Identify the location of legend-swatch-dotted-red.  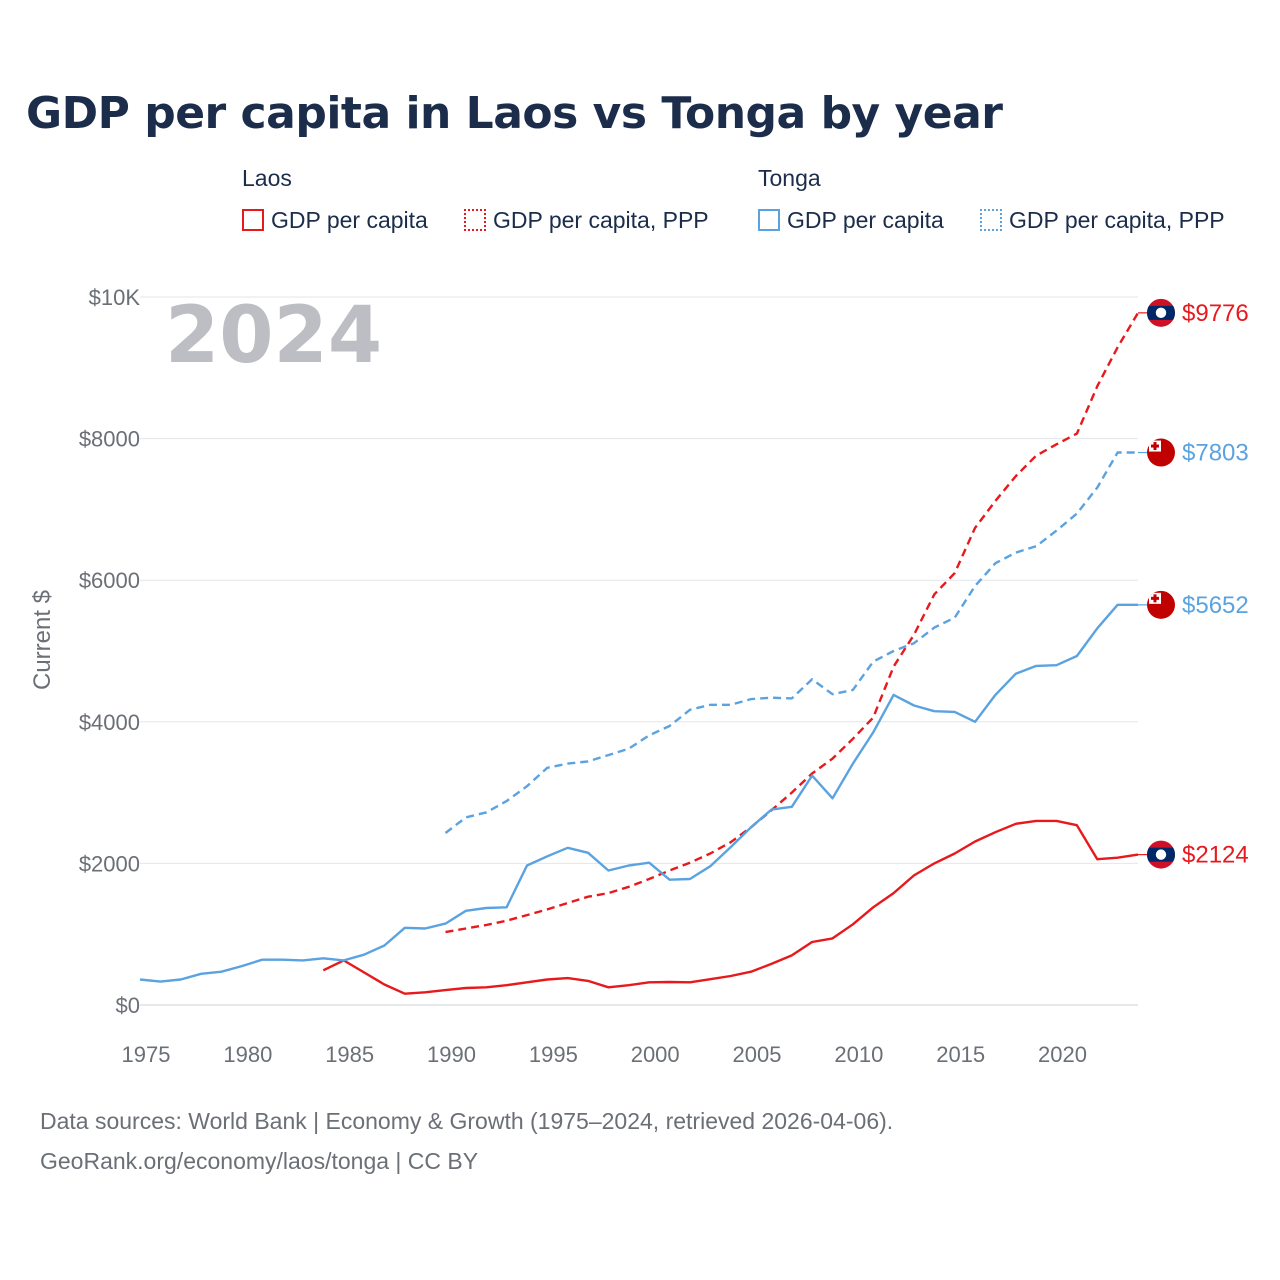
(475, 220).